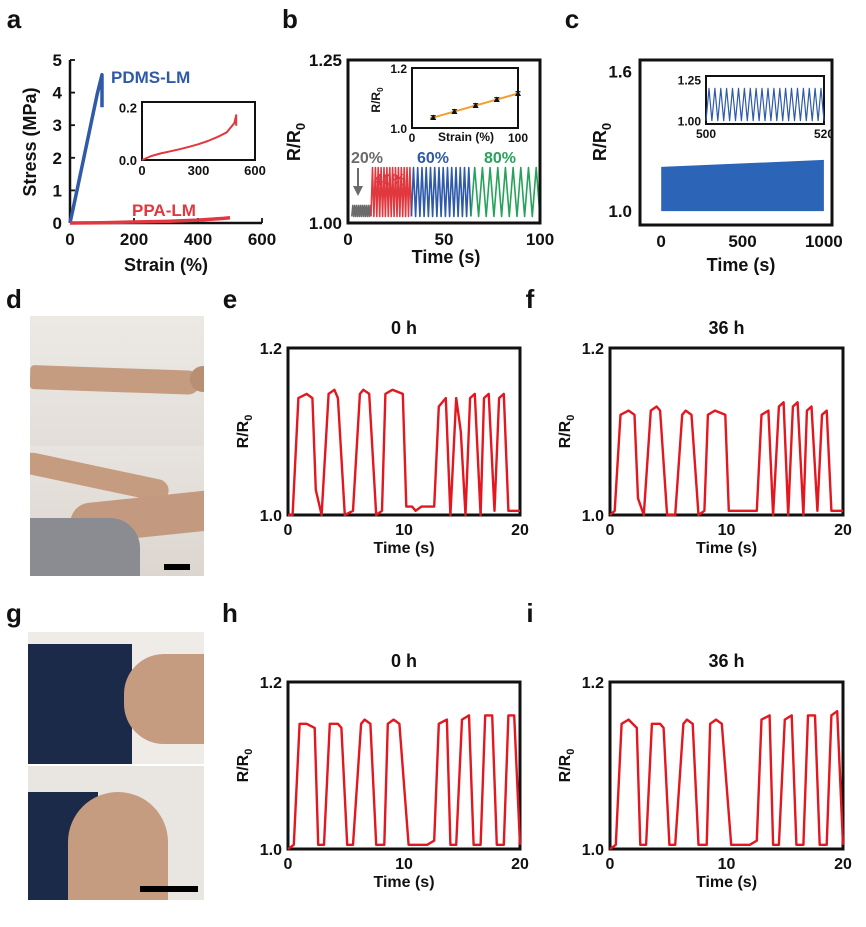 The width and height of the screenshot is (866, 927). Describe the element at coordinates (433, 158) in the screenshot. I see `strain-label-2: 60%` at that location.